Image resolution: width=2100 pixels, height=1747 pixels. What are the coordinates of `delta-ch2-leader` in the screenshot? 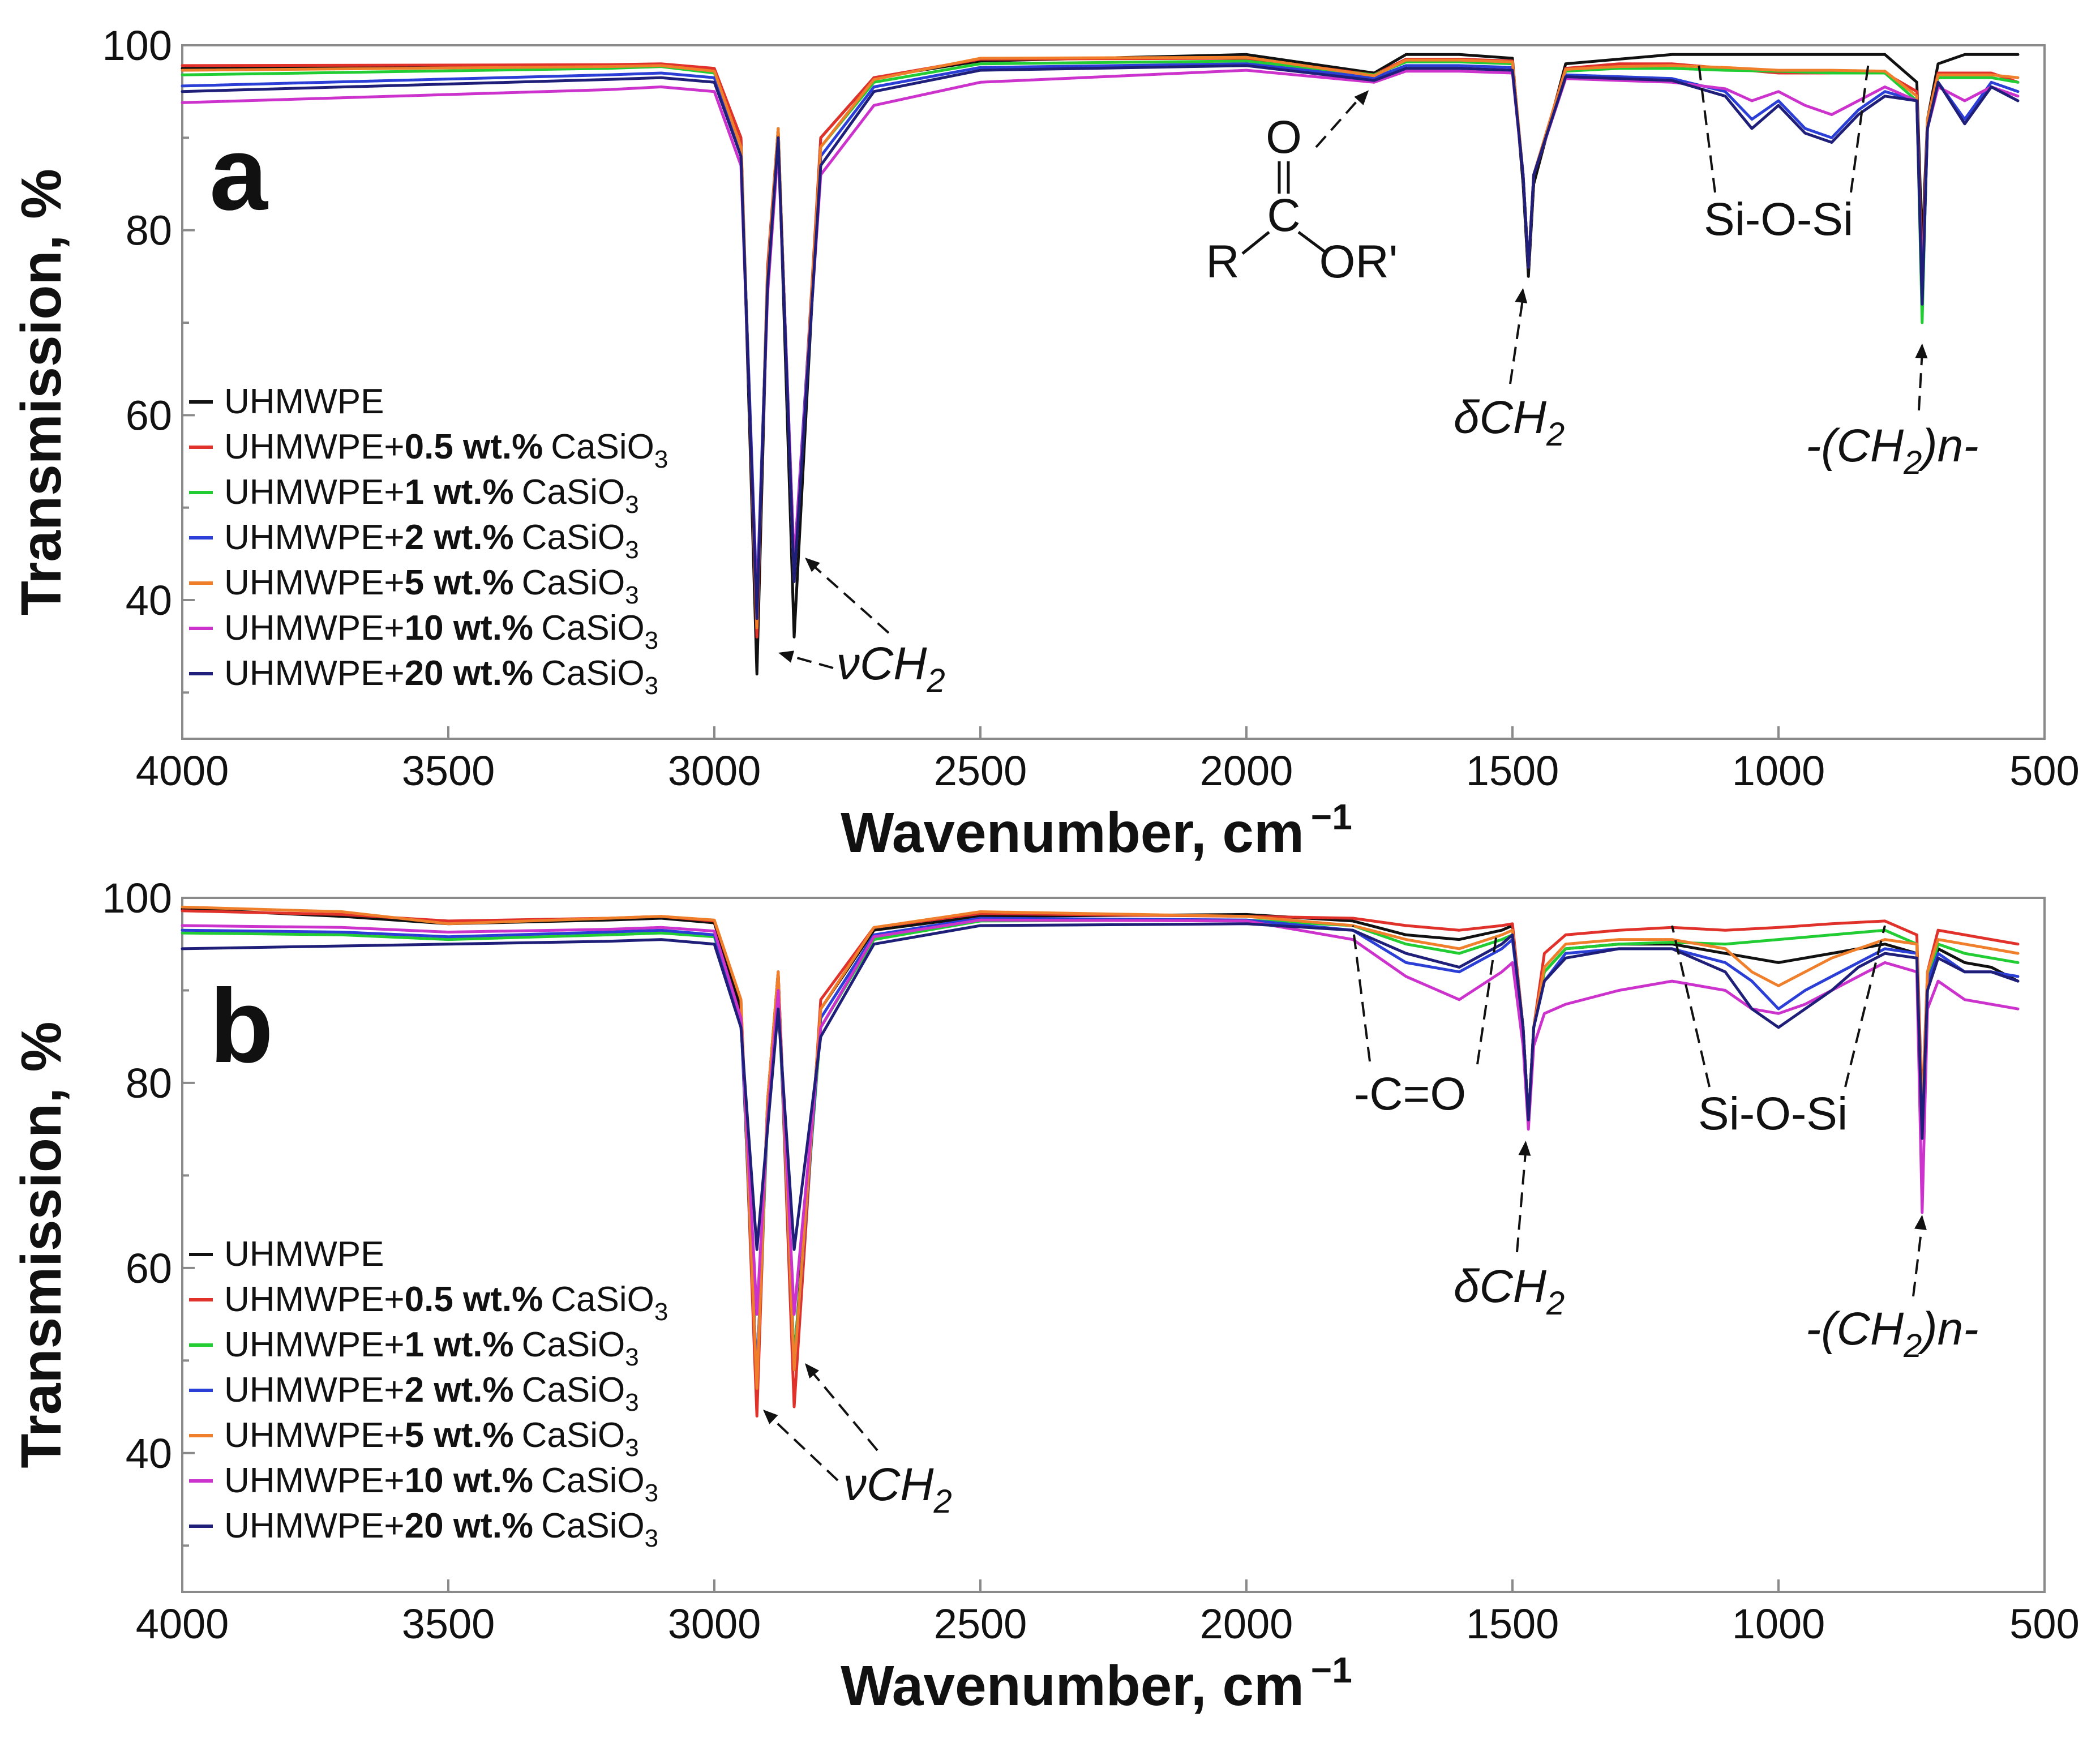 It's located at (1516, 340).